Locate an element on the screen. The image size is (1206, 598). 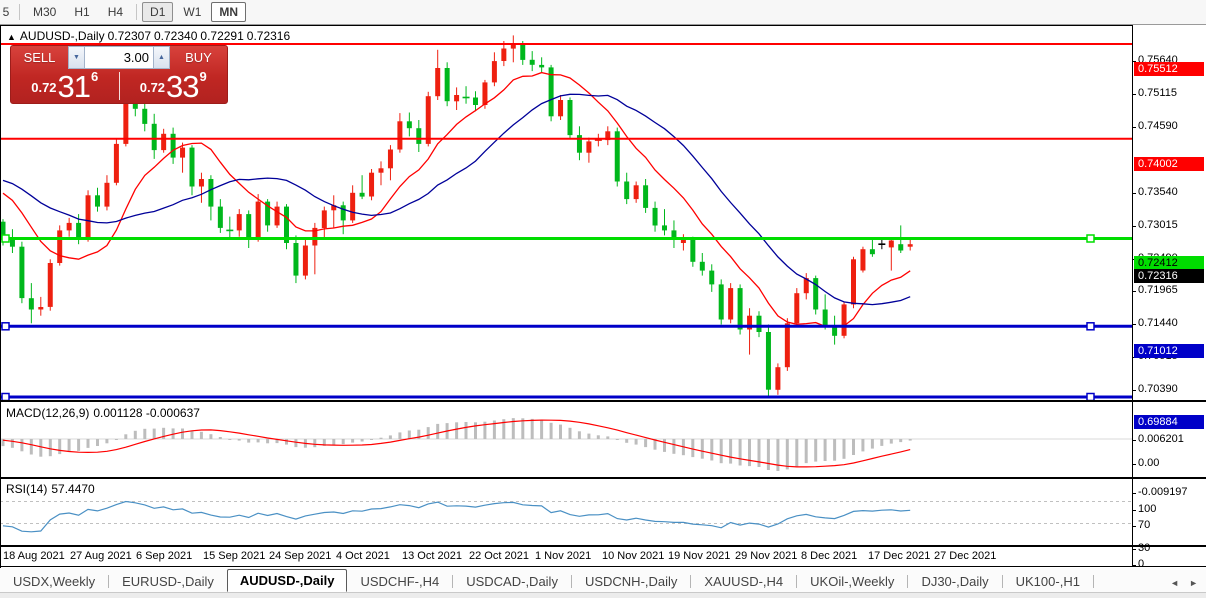
timeframe-button-mn: MN is located at coordinates (229, 12).